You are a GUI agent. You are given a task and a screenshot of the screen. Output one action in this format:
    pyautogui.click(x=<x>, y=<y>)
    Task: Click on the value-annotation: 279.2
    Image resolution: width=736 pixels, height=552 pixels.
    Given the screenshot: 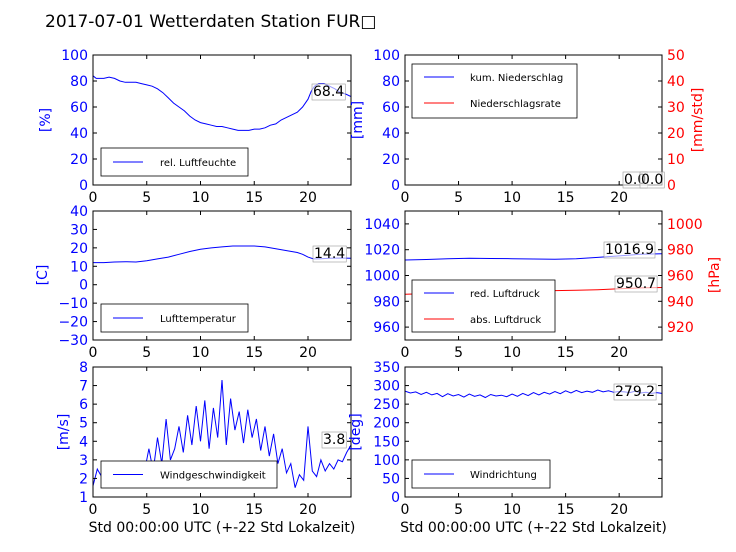 What is the action you would take?
    pyautogui.click(x=635, y=392)
    